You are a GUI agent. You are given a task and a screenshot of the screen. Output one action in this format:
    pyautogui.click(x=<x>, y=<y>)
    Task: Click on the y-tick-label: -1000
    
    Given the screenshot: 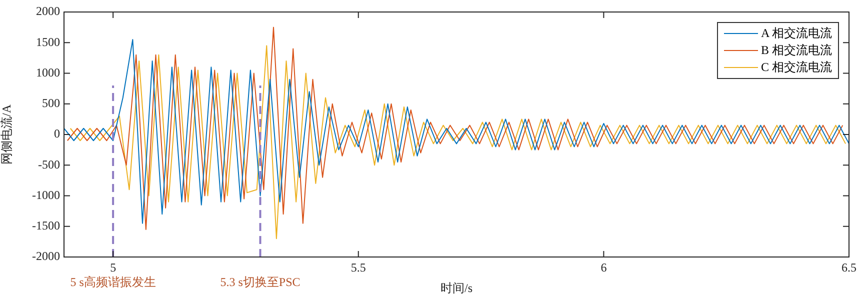 What is the action you would take?
    pyautogui.click(x=46, y=195)
    